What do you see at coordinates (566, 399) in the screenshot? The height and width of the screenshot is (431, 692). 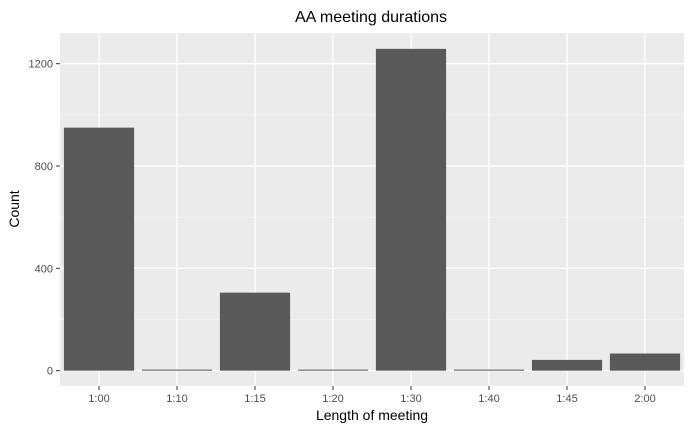 I see `x-tick-label: 1:45` at bounding box center [566, 399].